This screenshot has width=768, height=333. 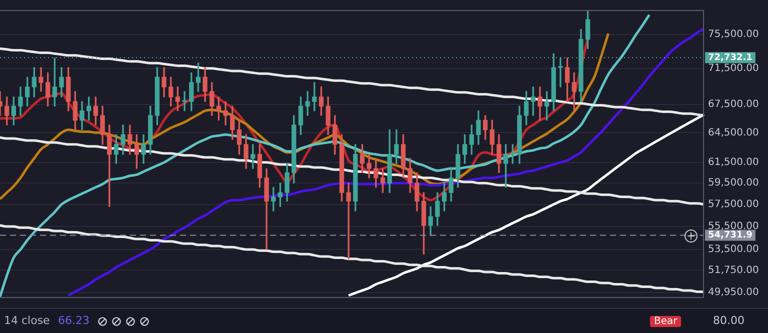 What do you see at coordinates (733, 204) in the screenshot?
I see `y-tick-label: 57,500.00` at bounding box center [733, 204].